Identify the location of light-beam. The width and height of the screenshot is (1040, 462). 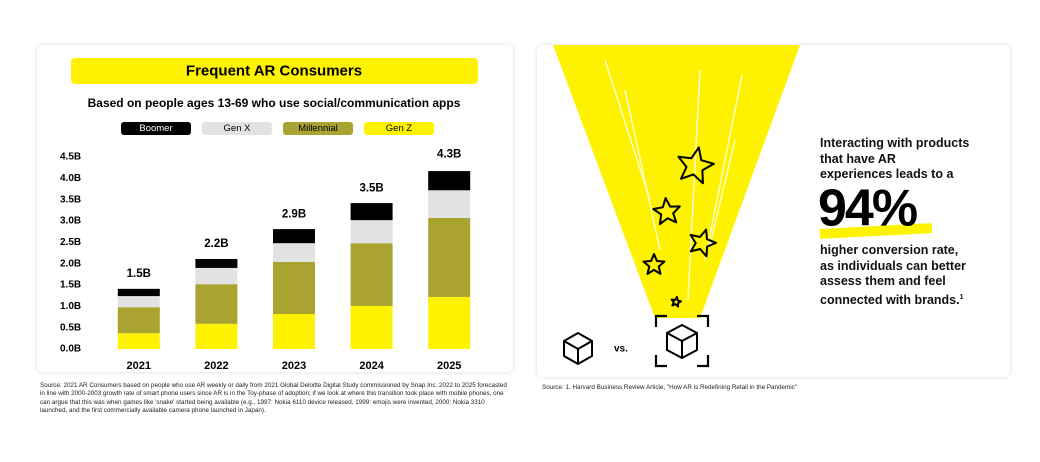
(676, 181).